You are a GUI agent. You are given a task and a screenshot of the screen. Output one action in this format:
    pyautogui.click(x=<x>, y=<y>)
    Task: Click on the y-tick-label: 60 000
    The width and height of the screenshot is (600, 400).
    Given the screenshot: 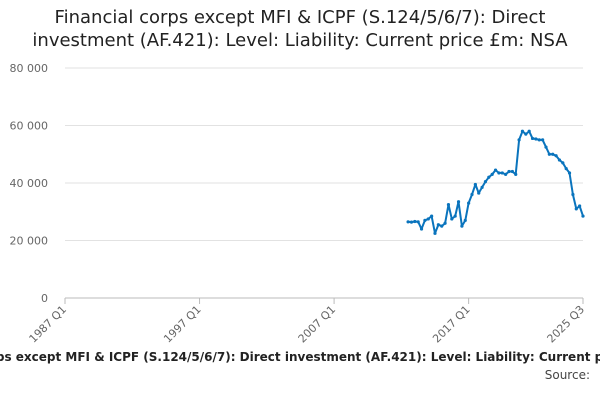 What is the action you would take?
    pyautogui.click(x=29, y=126)
    